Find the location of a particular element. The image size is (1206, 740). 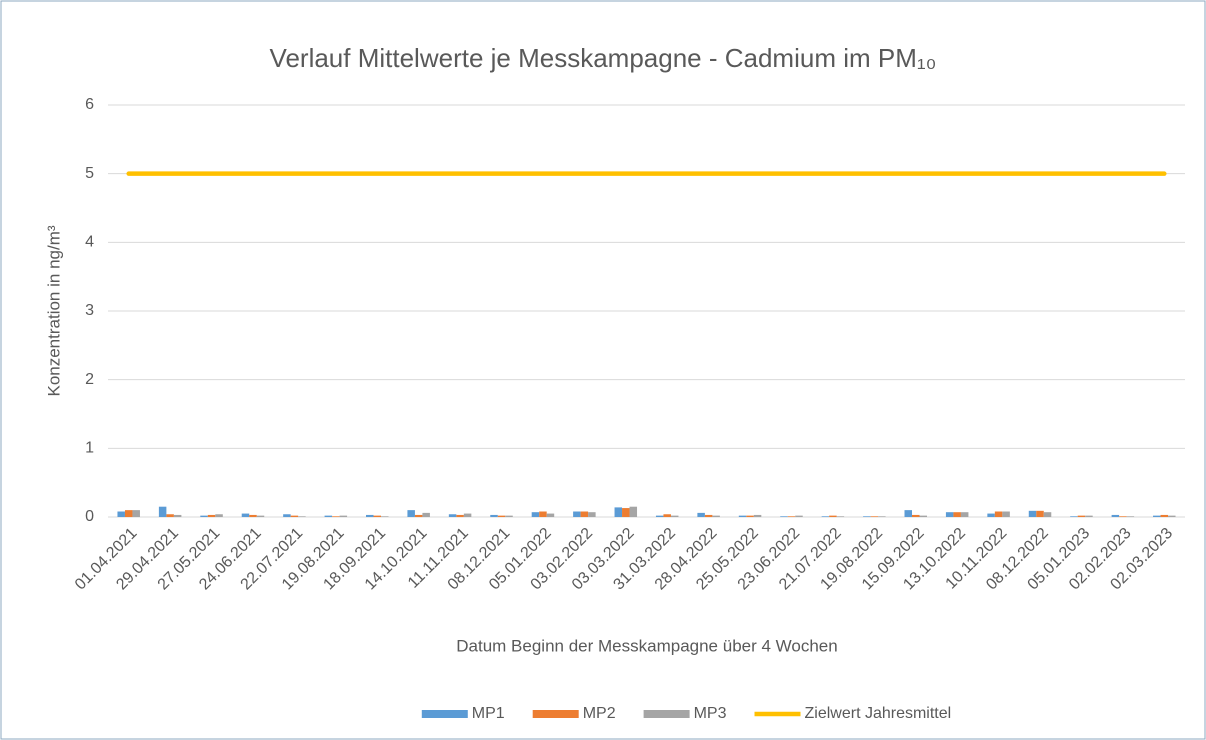

y-tick-label: 1 is located at coordinates (89, 448).